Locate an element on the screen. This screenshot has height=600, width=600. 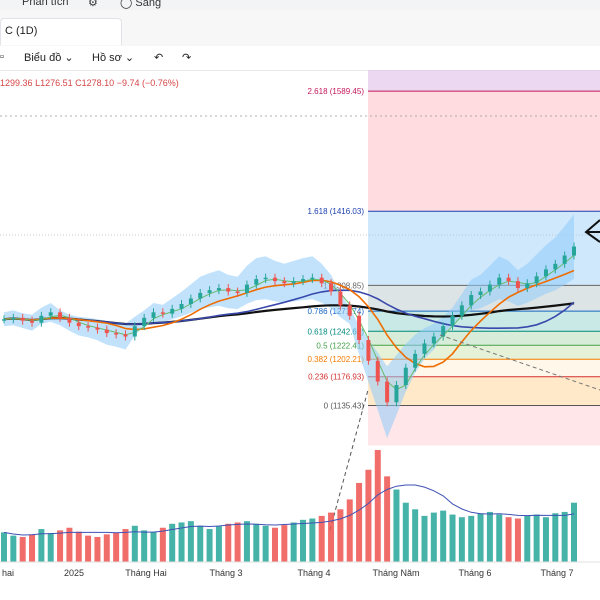
x-tick-label: Tháng 7 is located at coordinates (556, 573).